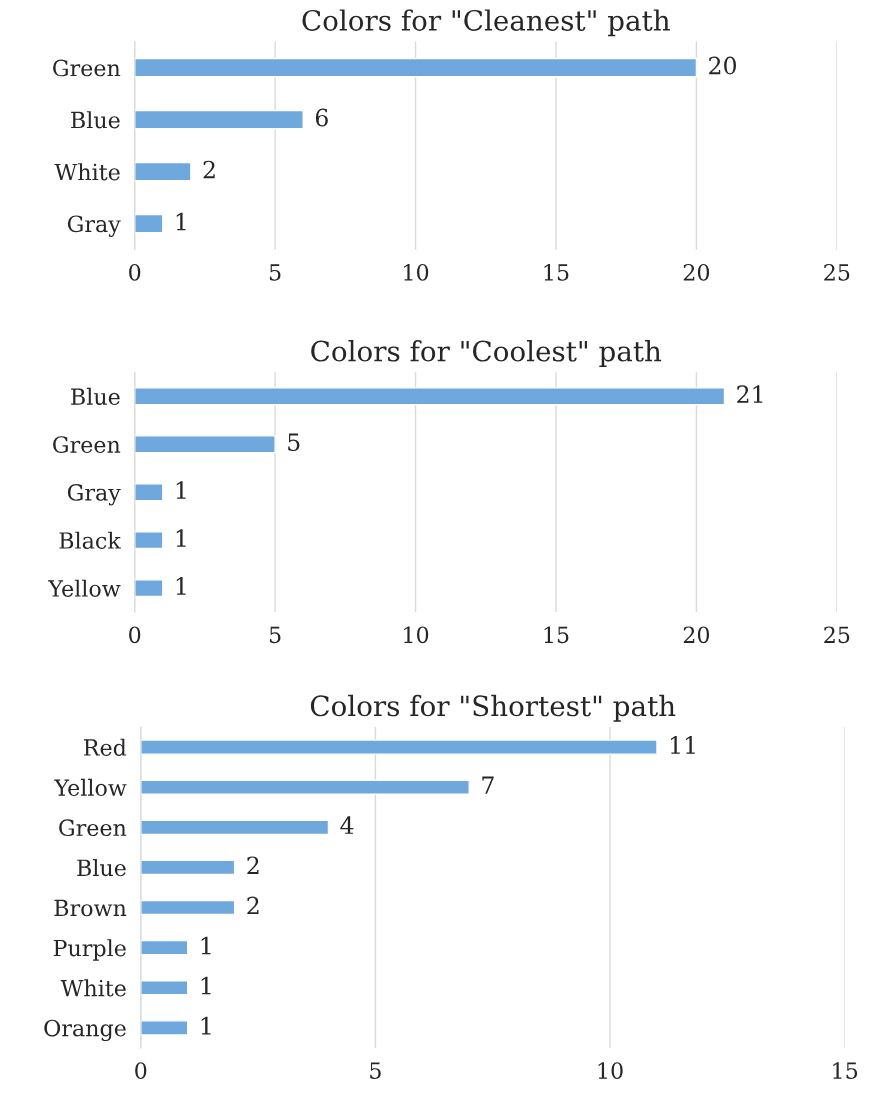  I want to click on chart-title: Colors for "Shortest" path, so click(493, 708).